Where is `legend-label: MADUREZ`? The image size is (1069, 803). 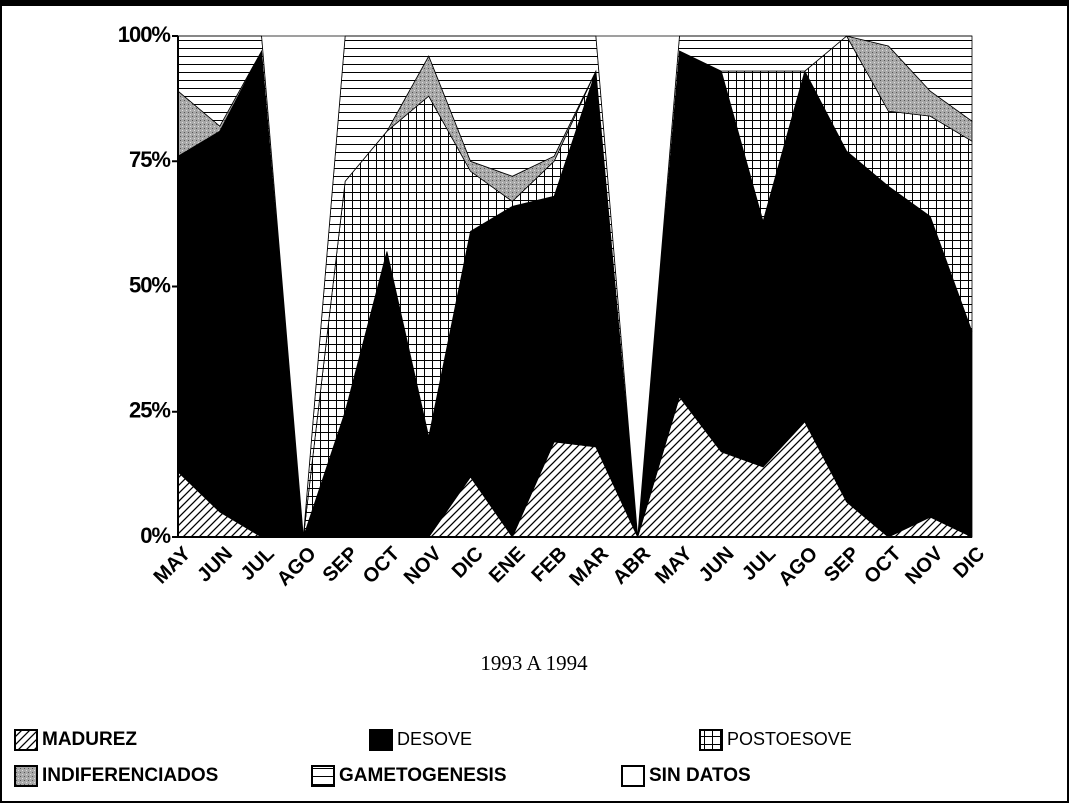 legend-label: MADUREZ is located at coordinates (89, 739).